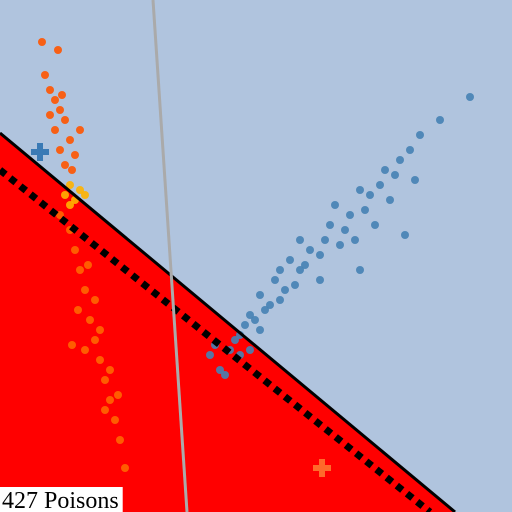 The height and width of the screenshot is (512, 512). I want to click on annotation: 427 Poisons, so click(60, 500).